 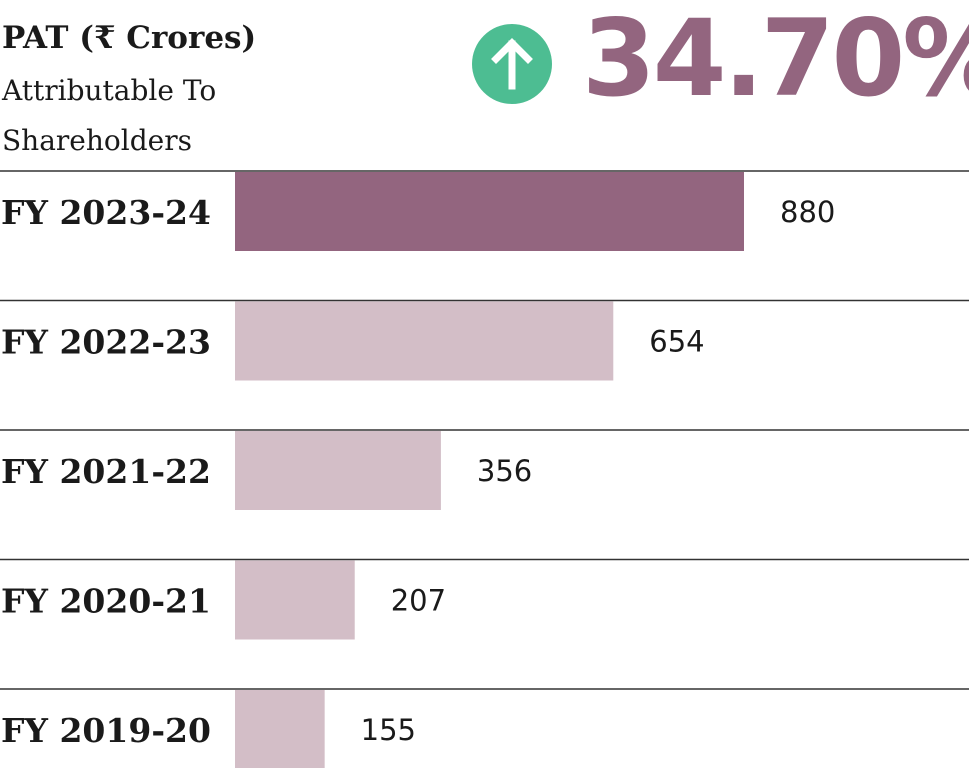 What do you see at coordinates (109, 90) in the screenshot?
I see `chart-subtitle-line1: Attributable To` at bounding box center [109, 90].